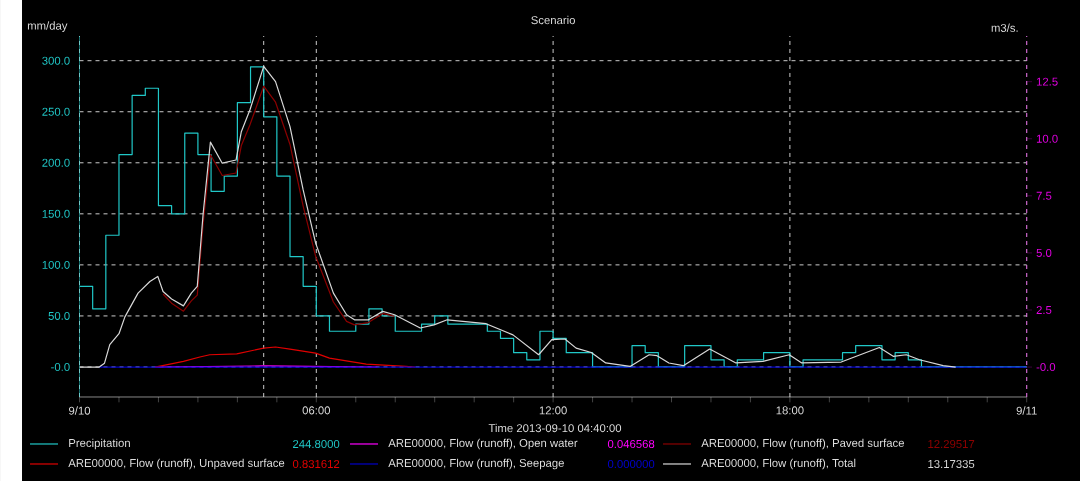 Image resolution: width=1080 pixels, height=481 pixels. What do you see at coordinates (1044, 252) in the screenshot?
I see `y2-tick-label: 5.0` at bounding box center [1044, 252].